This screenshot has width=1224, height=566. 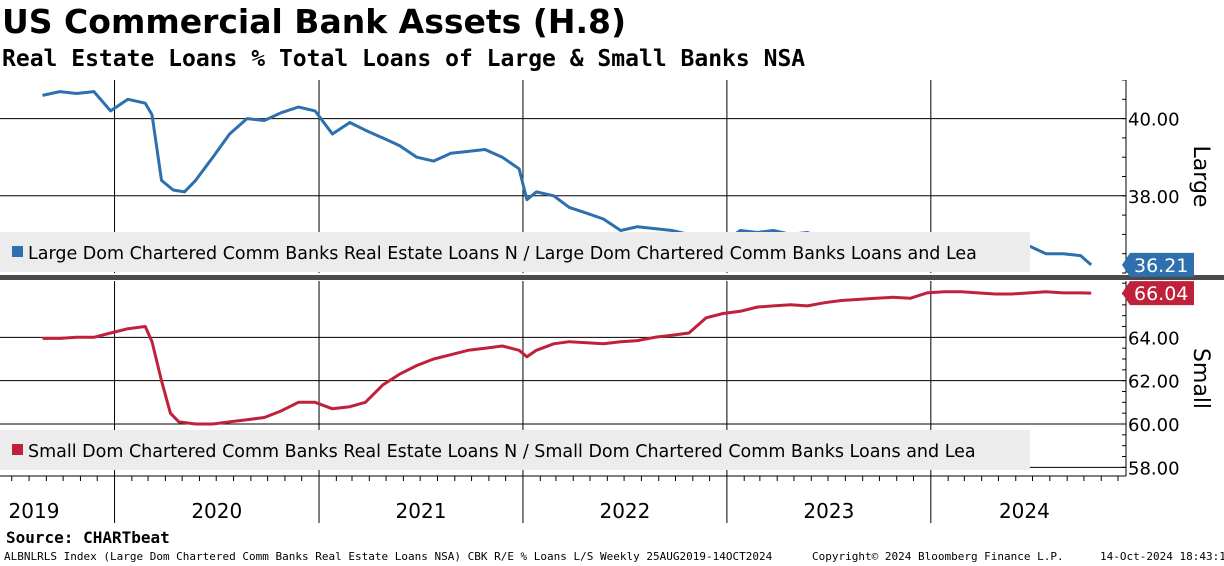 What do you see at coordinates (1154, 197) in the screenshot?
I see `y-tick-label: 38.00` at bounding box center [1154, 197].